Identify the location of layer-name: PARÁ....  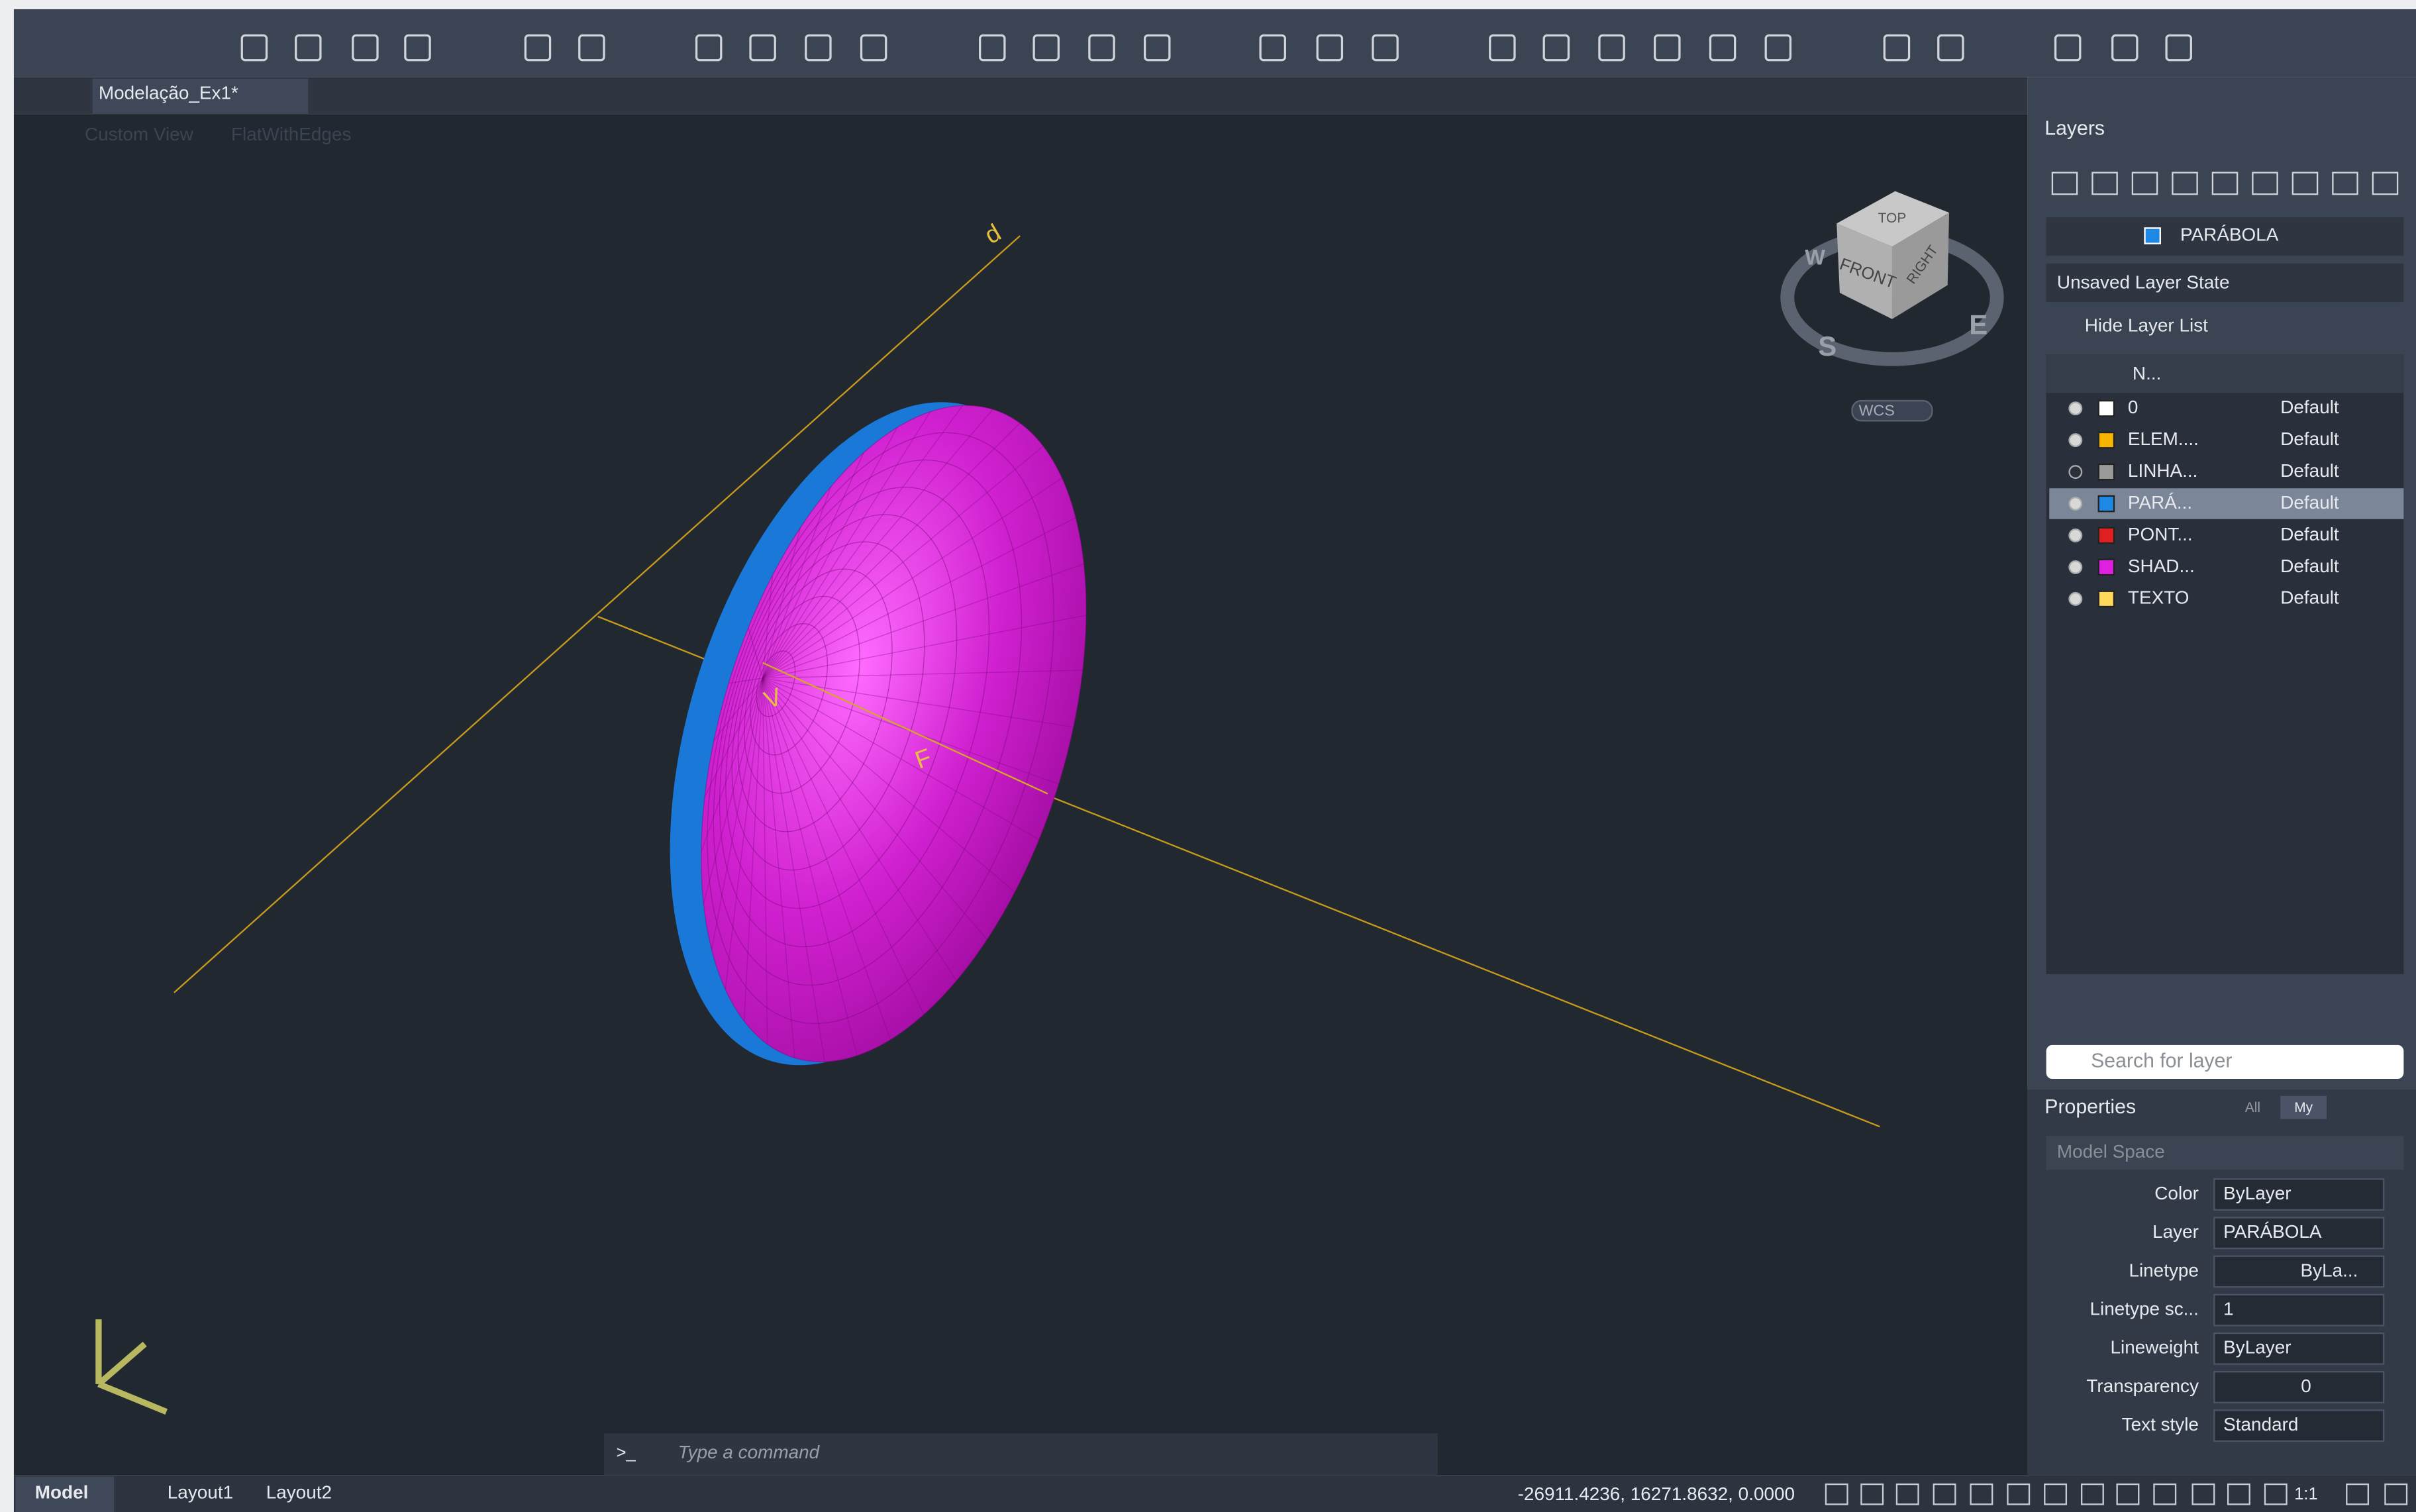
(2160, 502).